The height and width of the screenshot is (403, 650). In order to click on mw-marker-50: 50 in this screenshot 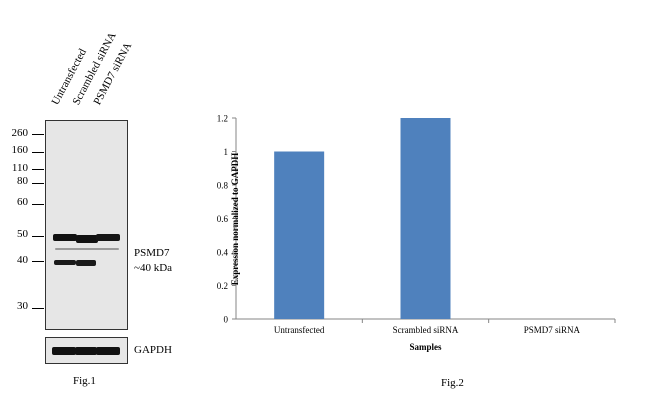, I will do `click(22, 234)`.